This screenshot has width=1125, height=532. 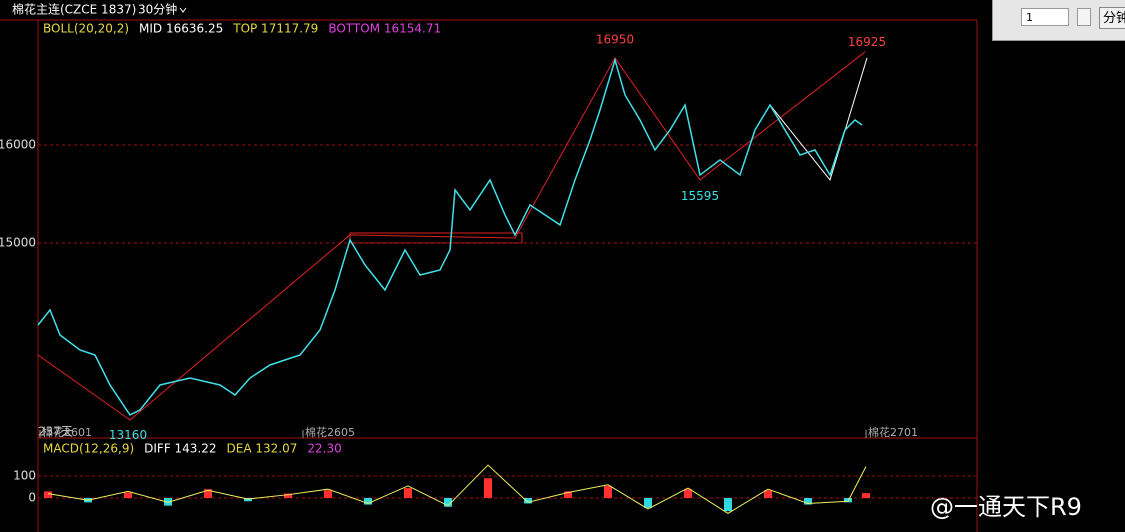 What do you see at coordinates (157, 9) in the screenshot?
I see `period: 30分钟` at bounding box center [157, 9].